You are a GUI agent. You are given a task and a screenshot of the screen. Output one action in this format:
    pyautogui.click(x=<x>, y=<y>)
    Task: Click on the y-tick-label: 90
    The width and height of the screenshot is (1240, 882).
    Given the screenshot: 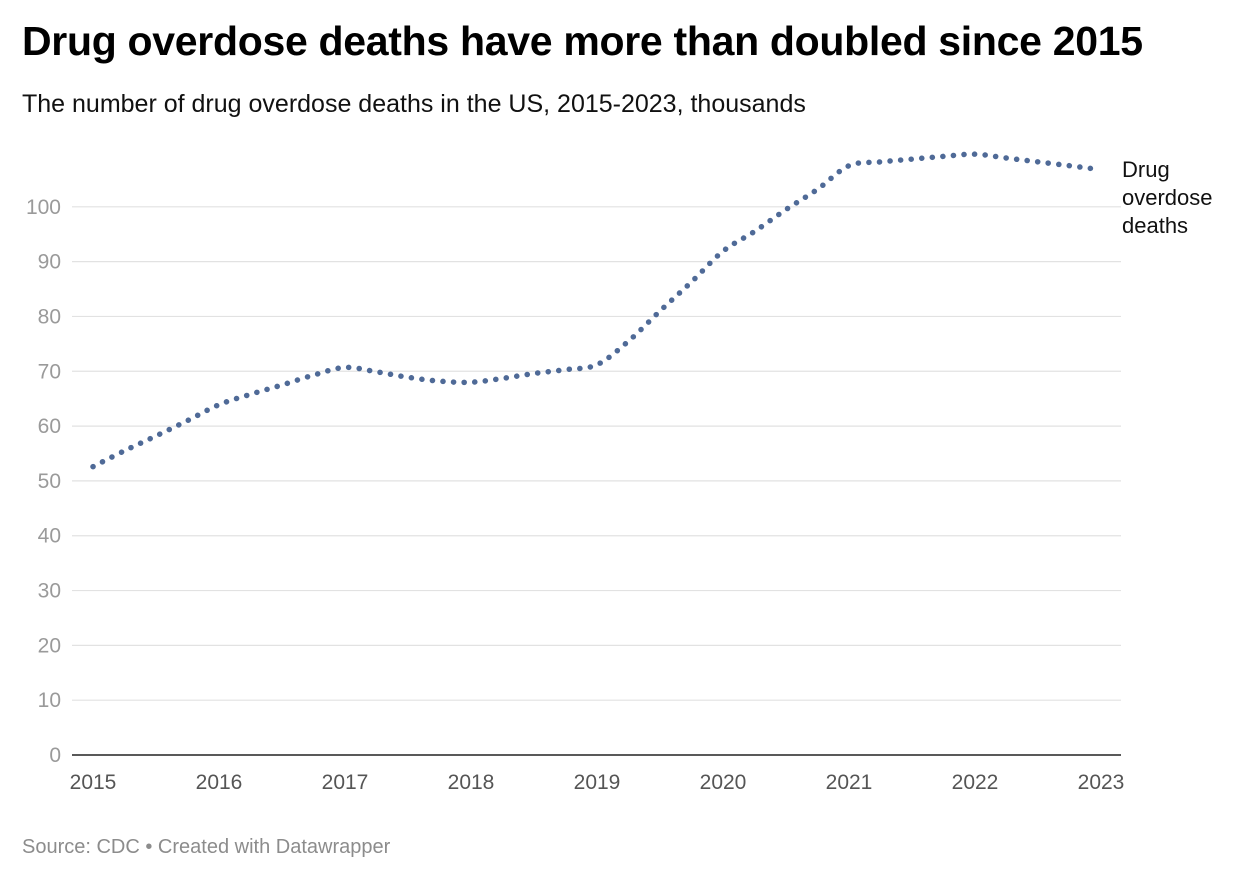 What is the action you would take?
    pyautogui.click(x=49, y=262)
    